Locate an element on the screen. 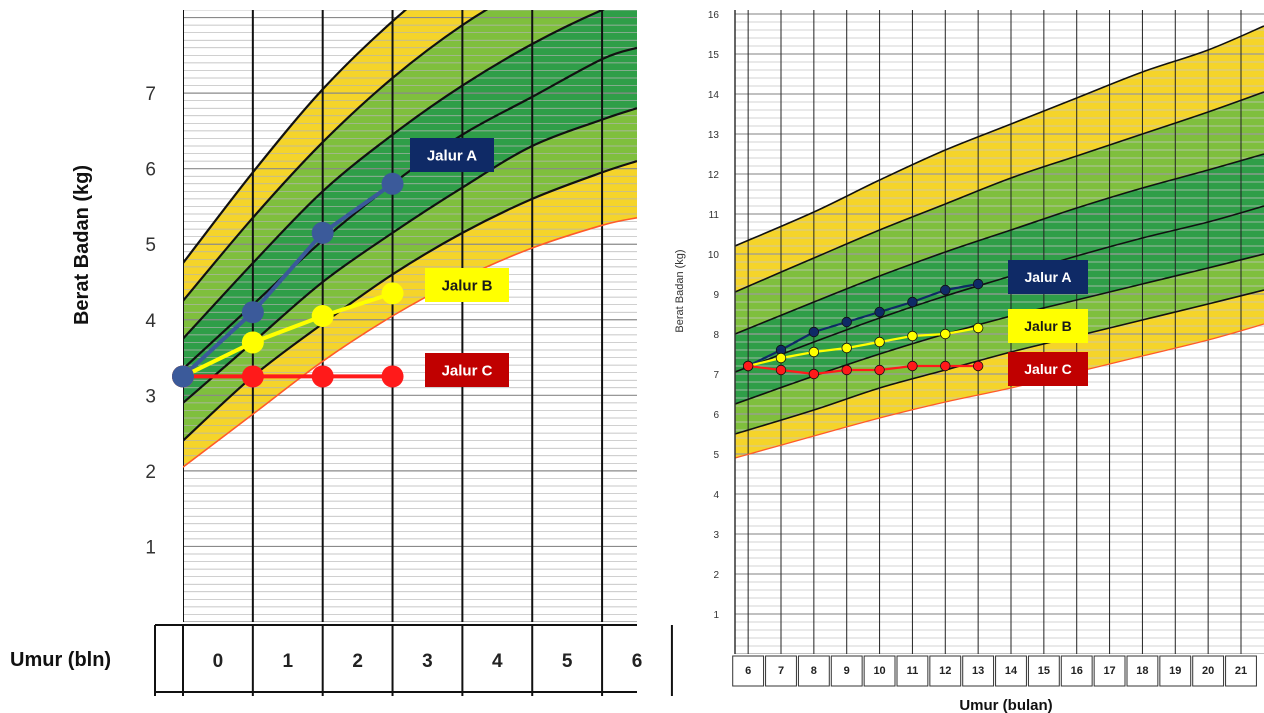  x-tick-label: 0 is located at coordinates (218, 661).